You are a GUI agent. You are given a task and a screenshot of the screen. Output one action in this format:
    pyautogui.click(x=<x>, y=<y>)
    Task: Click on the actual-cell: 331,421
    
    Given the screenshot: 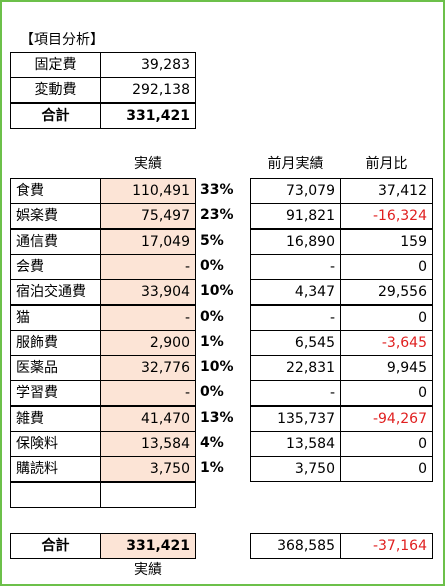 What is the action you would take?
    pyautogui.click(x=148, y=546)
    